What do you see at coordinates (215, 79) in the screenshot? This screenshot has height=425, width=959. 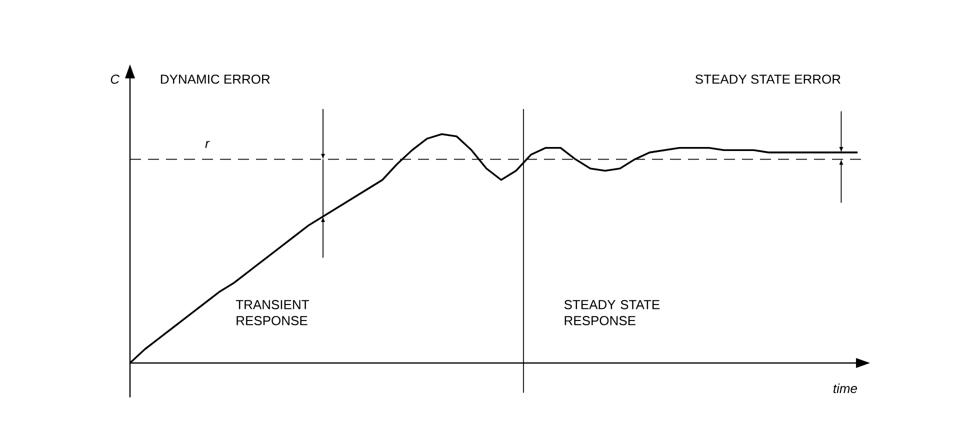 I see `text: DYNAMIC ERROR` at bounding box center [215, 79].